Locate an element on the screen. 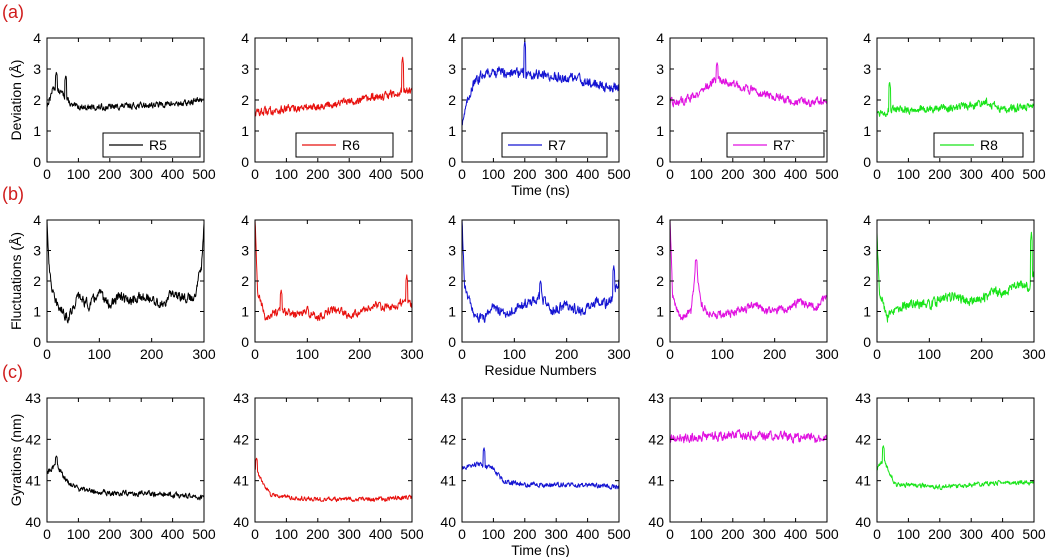 This screenshot has width=1052, height=557. series-line-R7` is located at coordinates (748, 85).